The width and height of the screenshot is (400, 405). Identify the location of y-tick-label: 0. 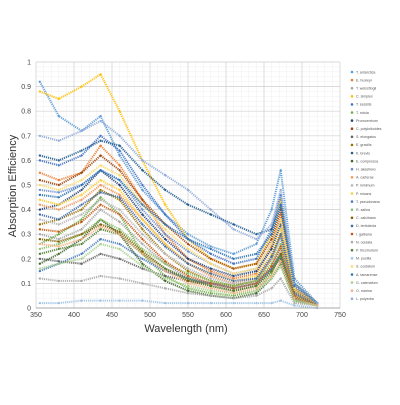
(29, 309).